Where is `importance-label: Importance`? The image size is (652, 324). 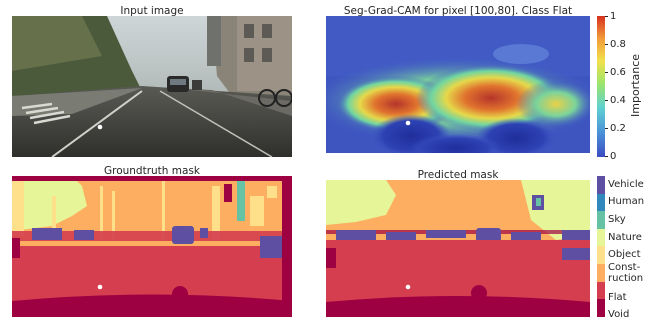
importance-label: Importance is located at coordinates (635, 85).